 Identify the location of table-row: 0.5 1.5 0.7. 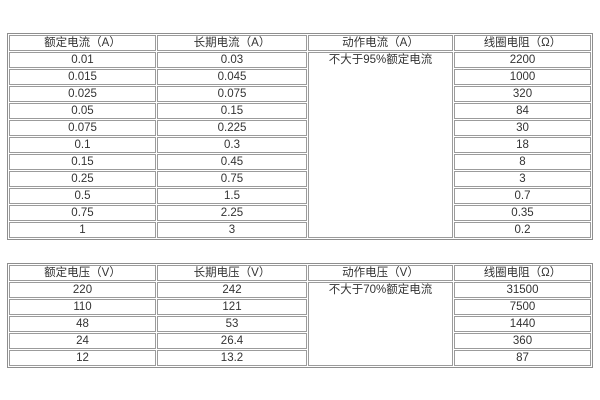
(300, 196).